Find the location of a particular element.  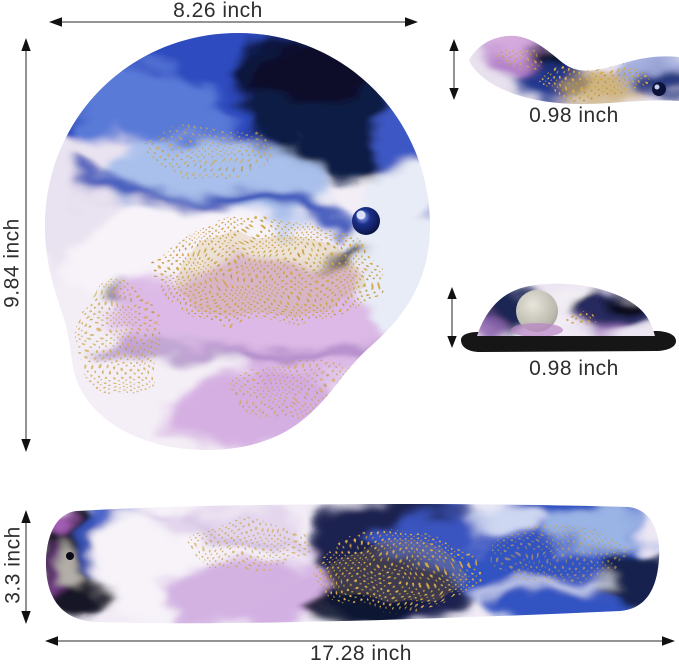

pad-height-arrow is located at coordinates (26, 245).